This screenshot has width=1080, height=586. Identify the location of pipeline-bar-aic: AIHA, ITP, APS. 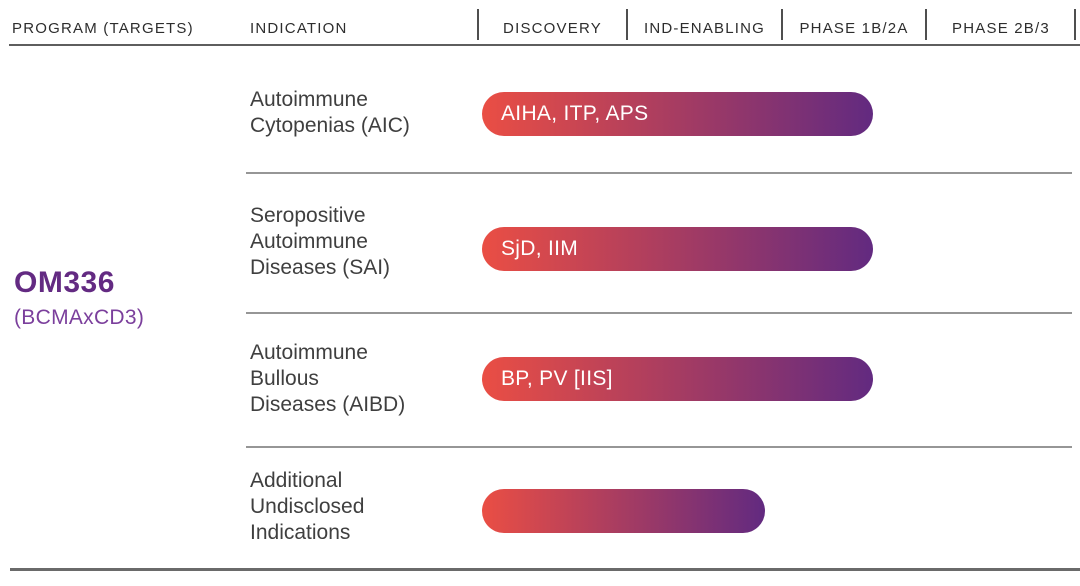
(677, 114).